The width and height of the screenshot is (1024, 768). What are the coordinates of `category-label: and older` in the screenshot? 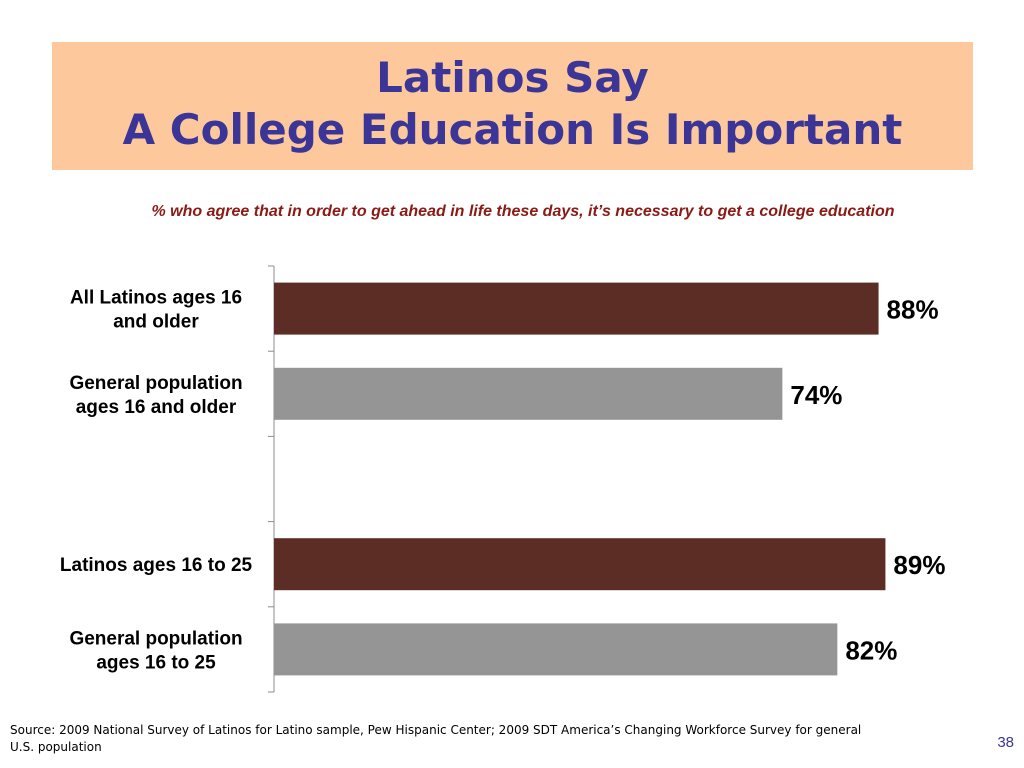 It's located at (156, 322).